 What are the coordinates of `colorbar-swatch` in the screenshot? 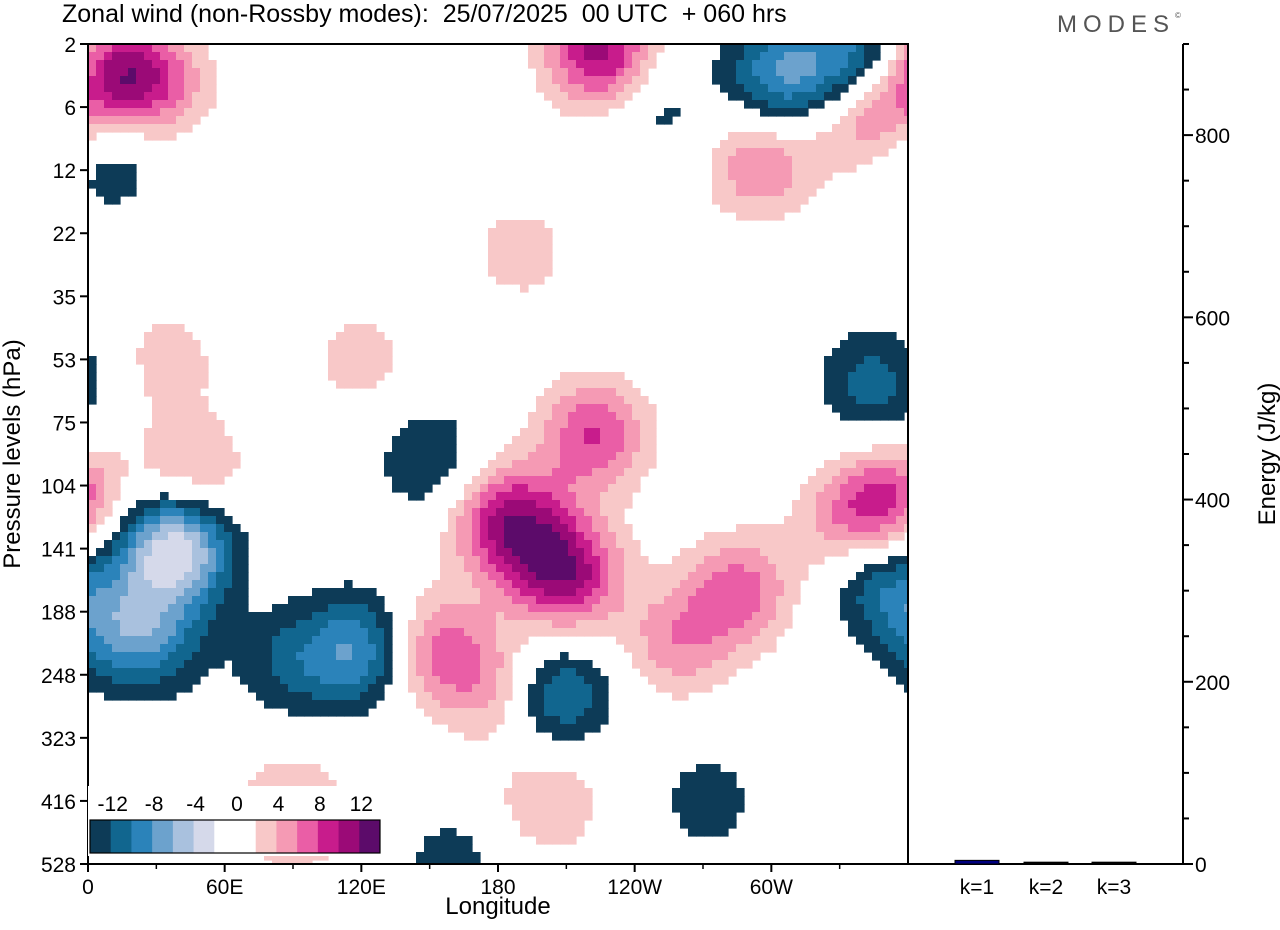 It's located at (101, 836).